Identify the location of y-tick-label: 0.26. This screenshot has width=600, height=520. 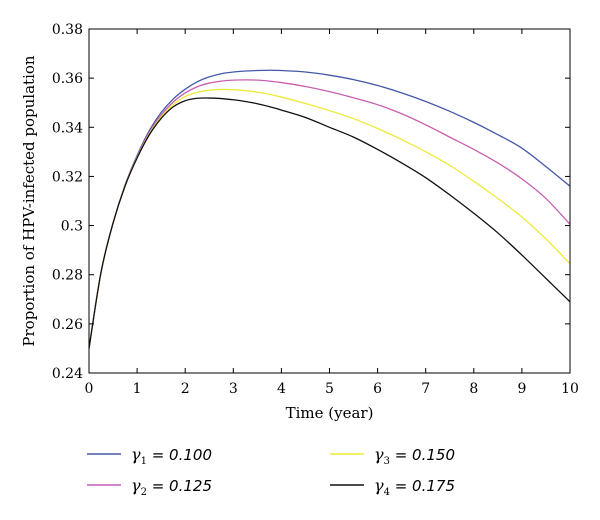
(67, 325).